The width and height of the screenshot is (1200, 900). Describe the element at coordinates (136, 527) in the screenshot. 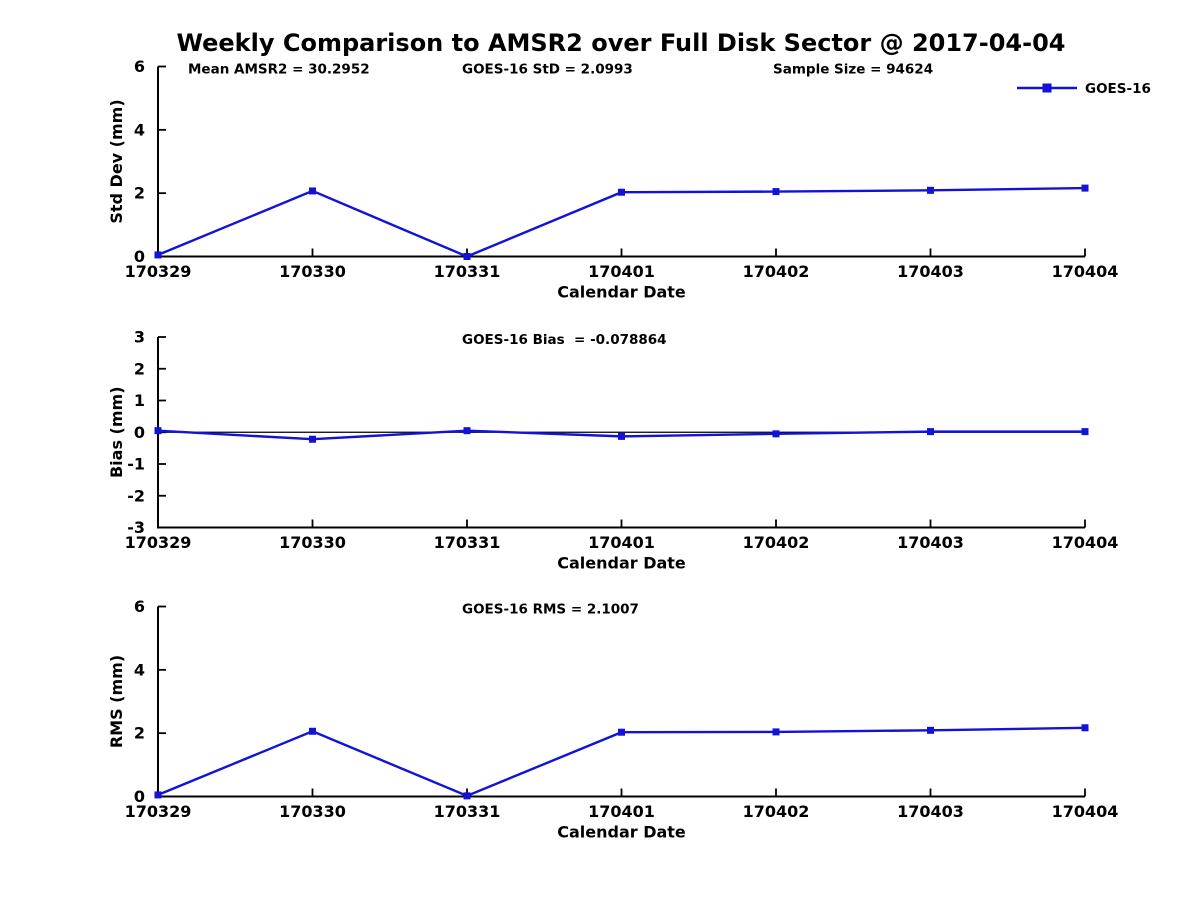

I see `y-tick-label: -3` at that location.